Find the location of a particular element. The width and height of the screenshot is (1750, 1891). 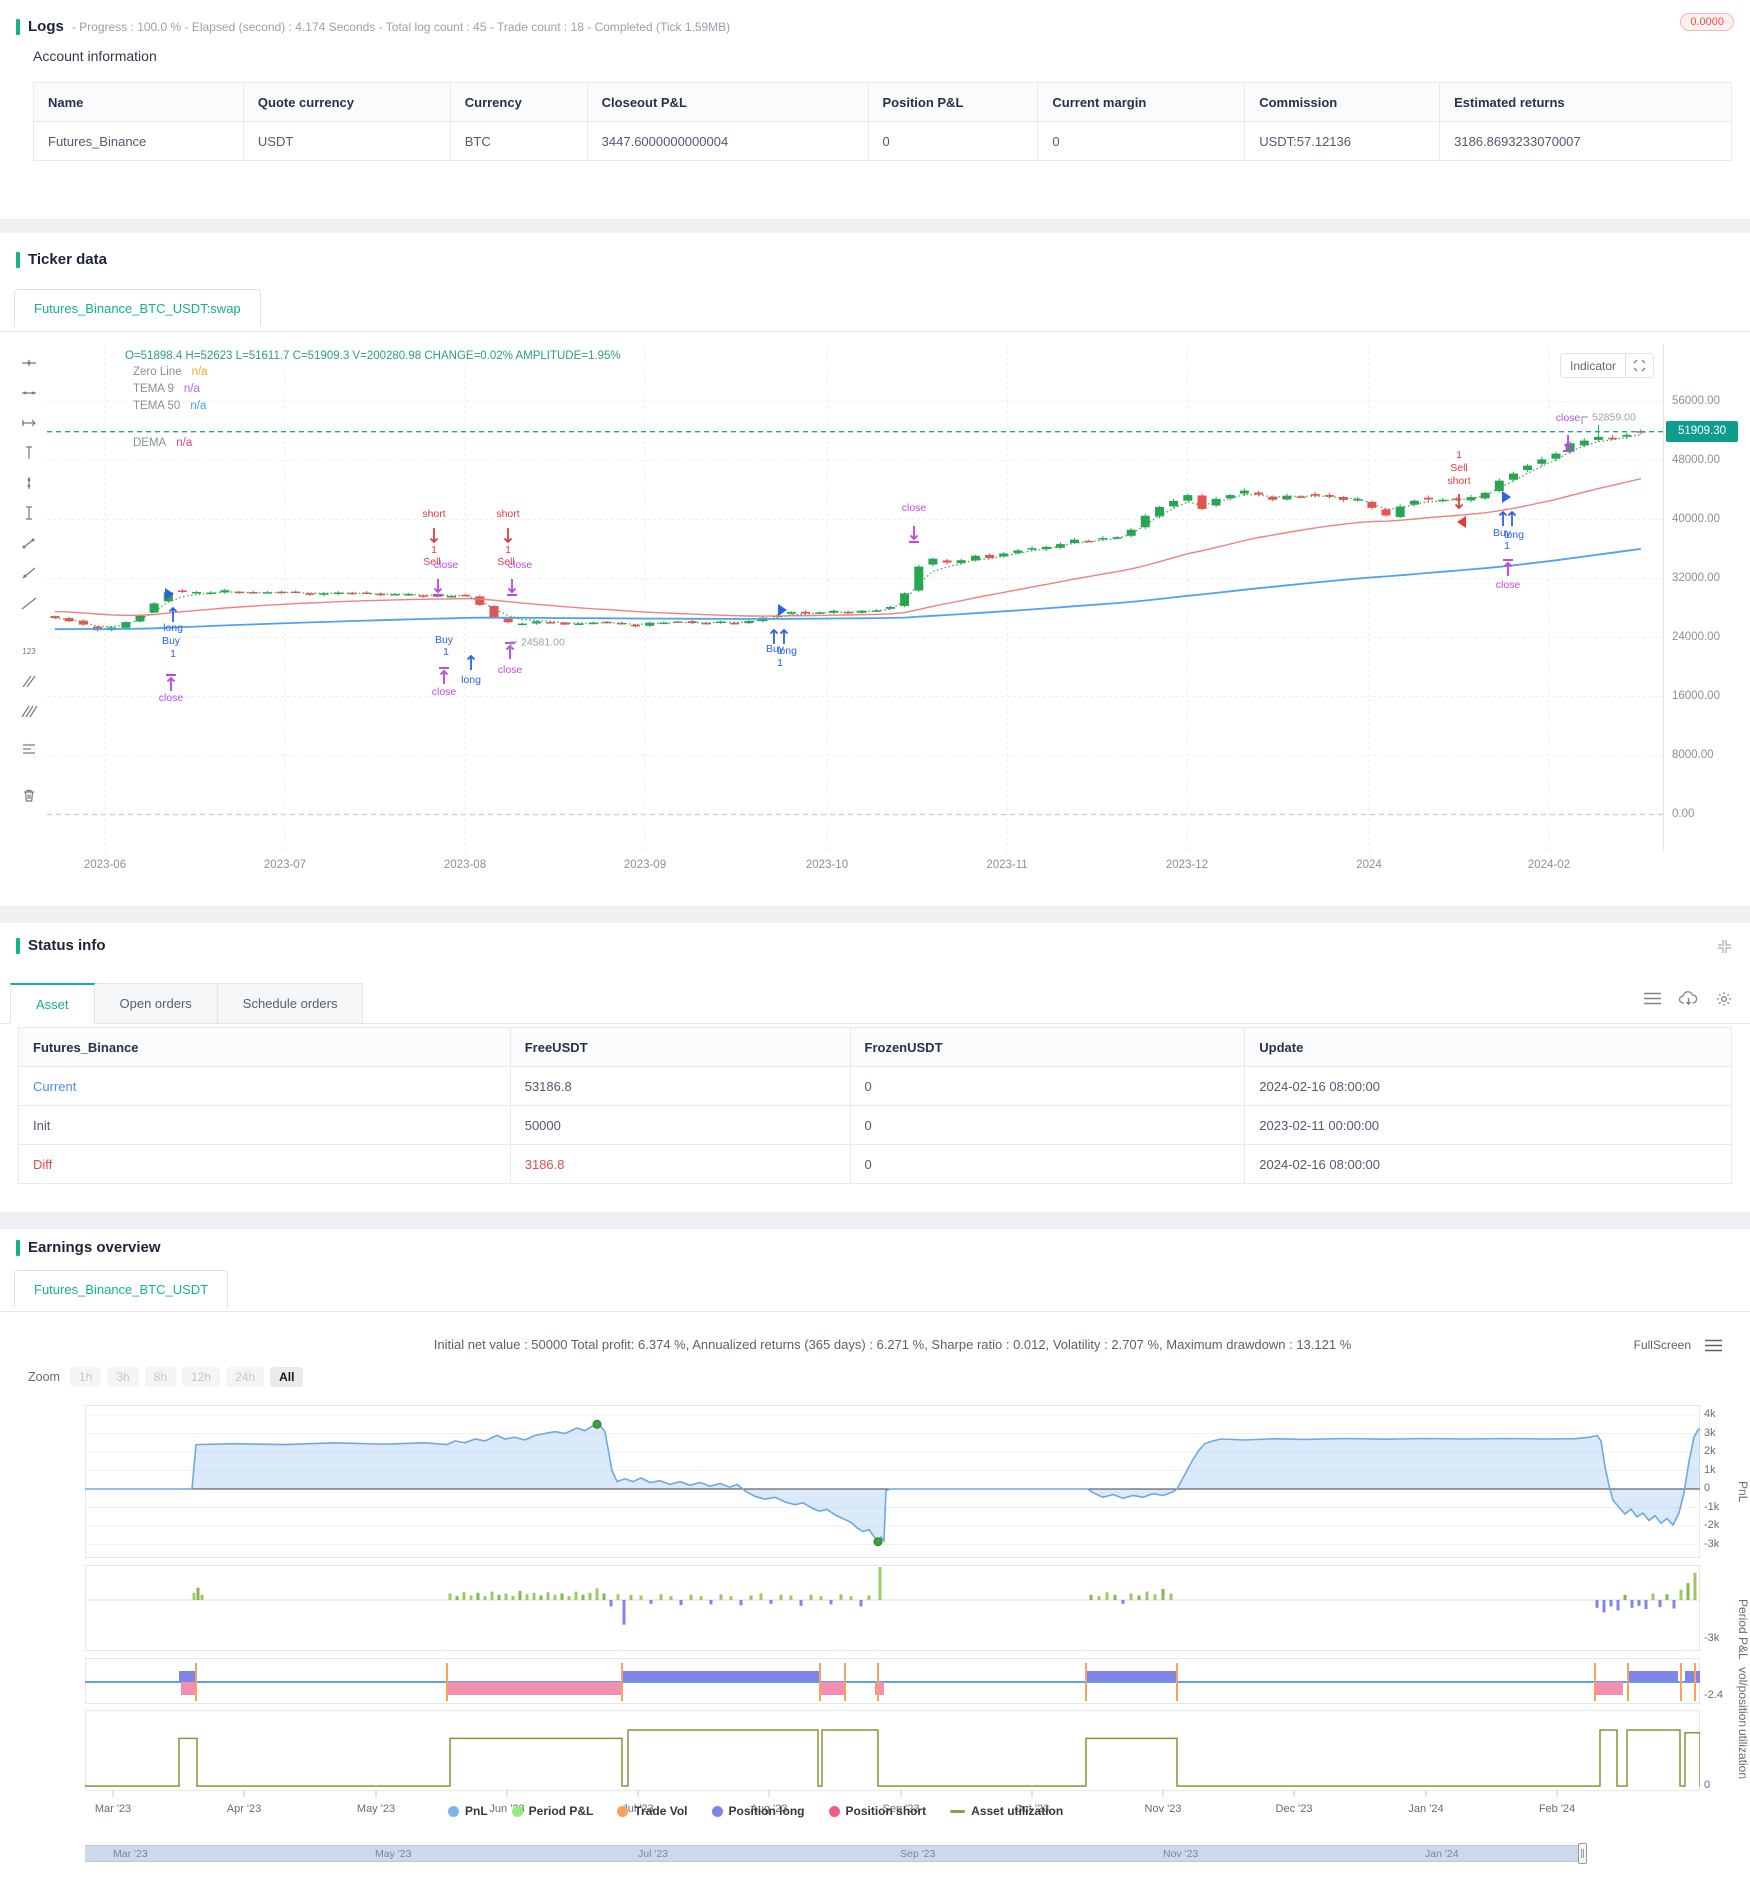

column-header: Name is located at coordinates (138, 102).